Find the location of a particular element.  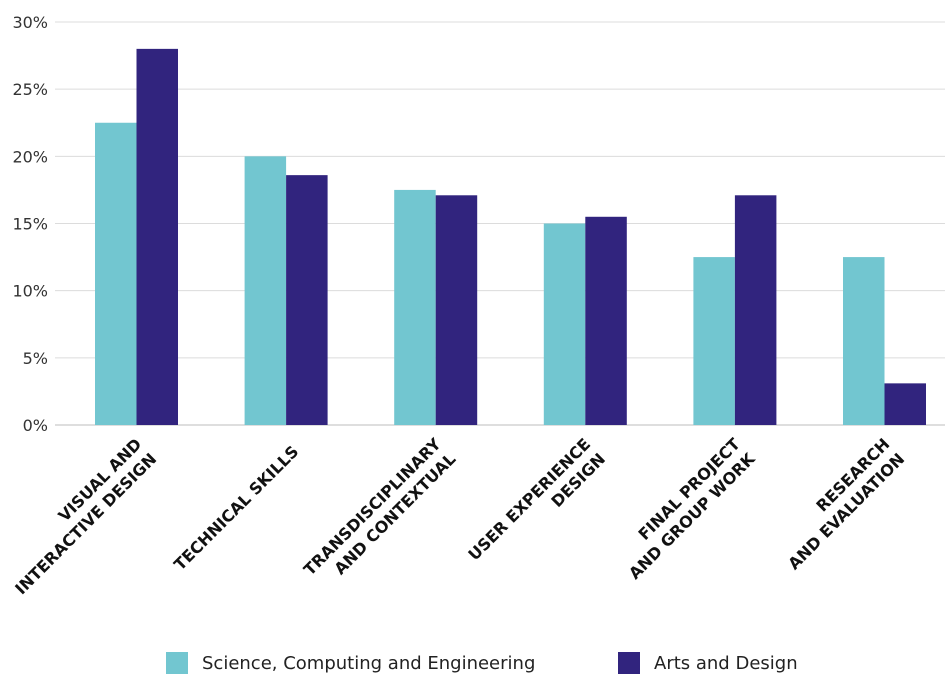

x-category-label-line: TRANSDISCIPLINARY is located at coordinates (372, 506).